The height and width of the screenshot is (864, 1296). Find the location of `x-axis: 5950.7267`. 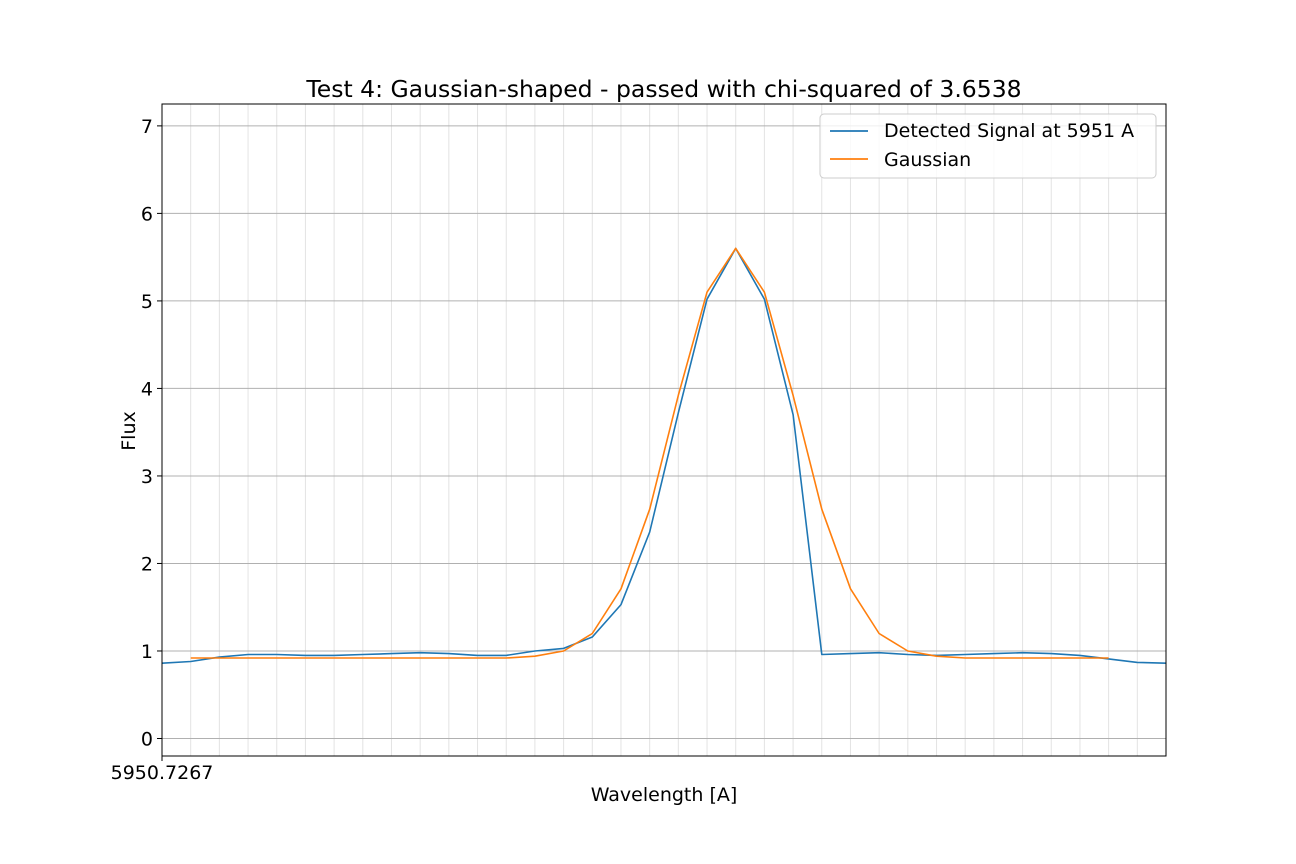

x-axis: 5950.7267 is located at coordinates (162, 770).